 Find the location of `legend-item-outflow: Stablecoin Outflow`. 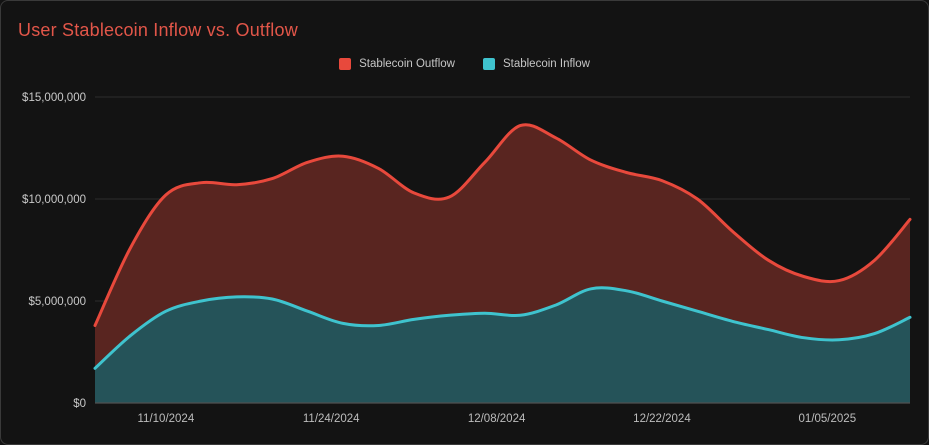

legend-item-outflow: Stablecoin Outflow is located at coordinates (397, 64).